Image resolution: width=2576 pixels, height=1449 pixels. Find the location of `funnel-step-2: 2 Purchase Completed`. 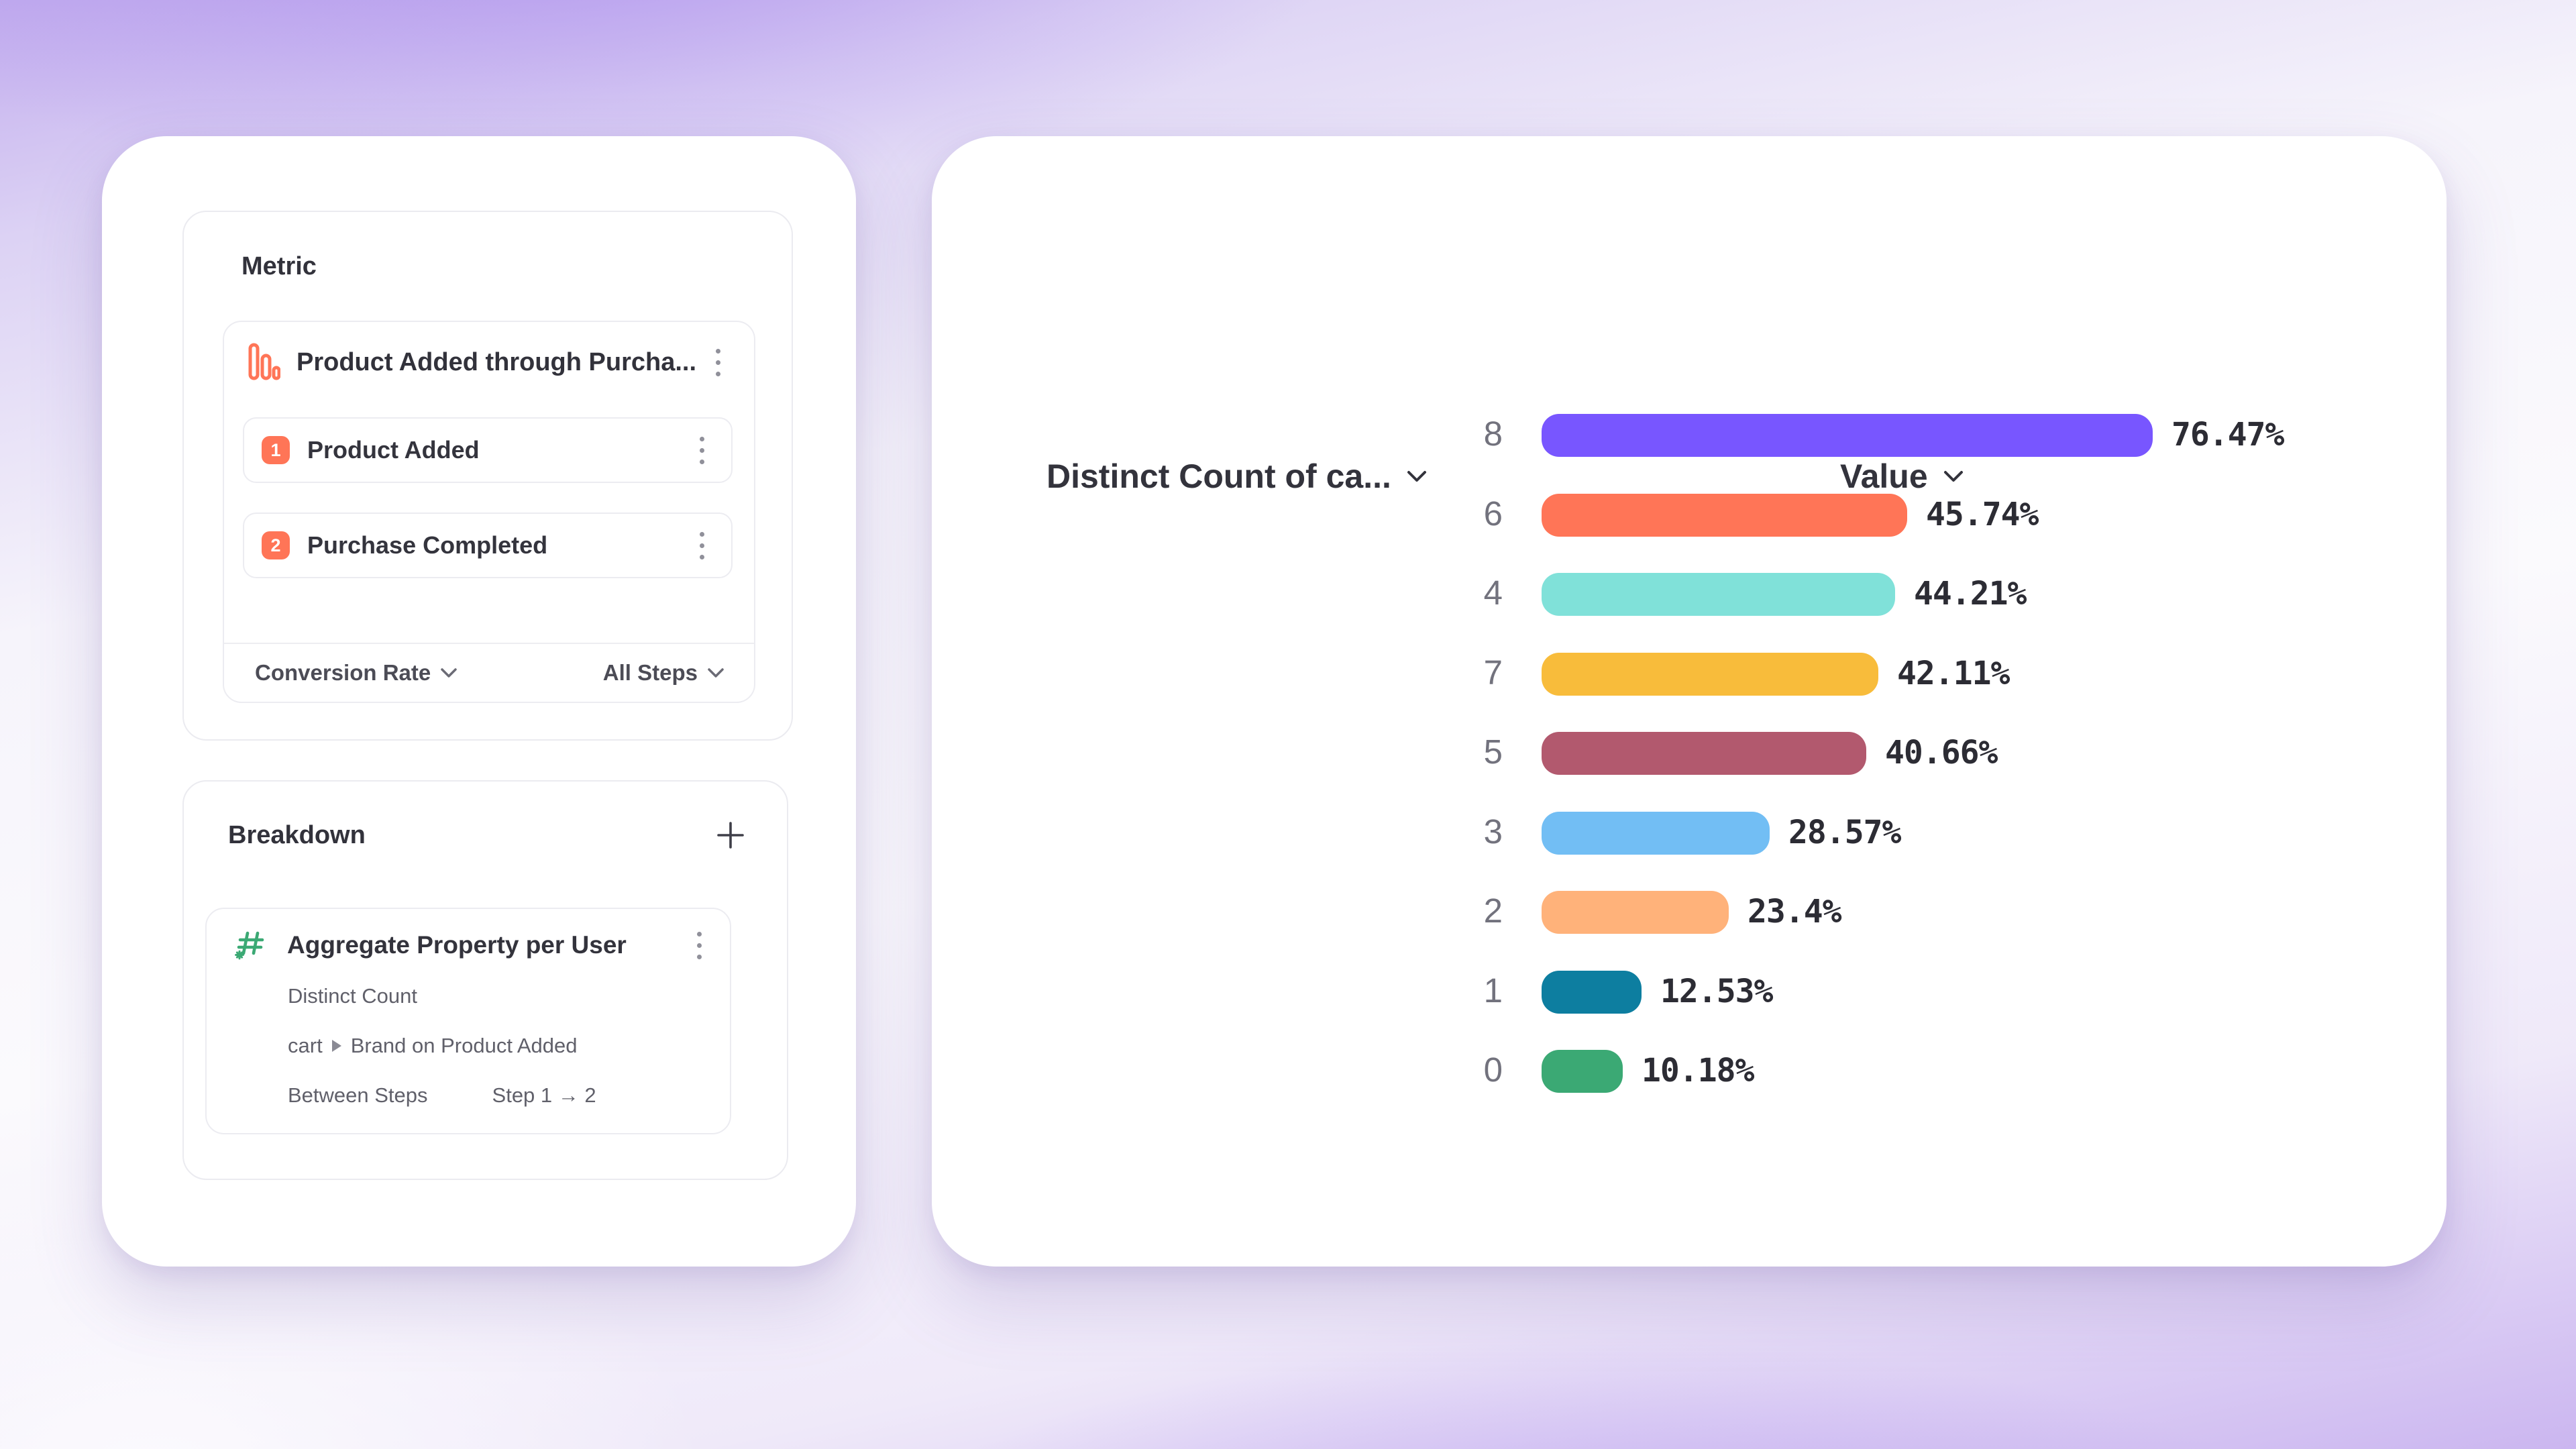

funnel-step-2: 2 Purchase Completed is located at coordinates (488, 545).